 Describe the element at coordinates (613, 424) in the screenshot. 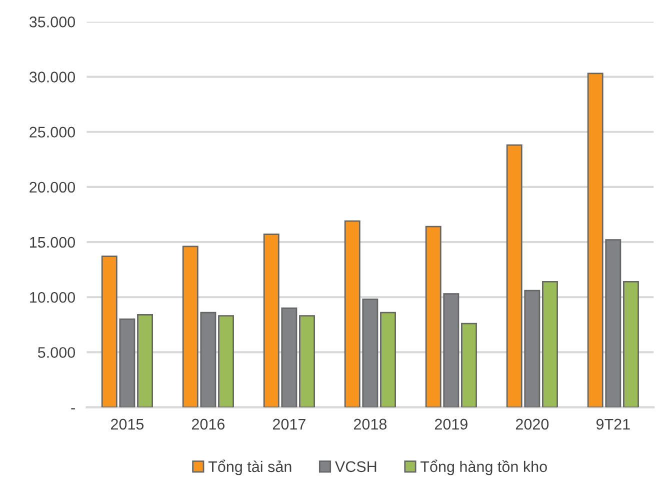

I see `x-tick-label: 9T21` at that location.